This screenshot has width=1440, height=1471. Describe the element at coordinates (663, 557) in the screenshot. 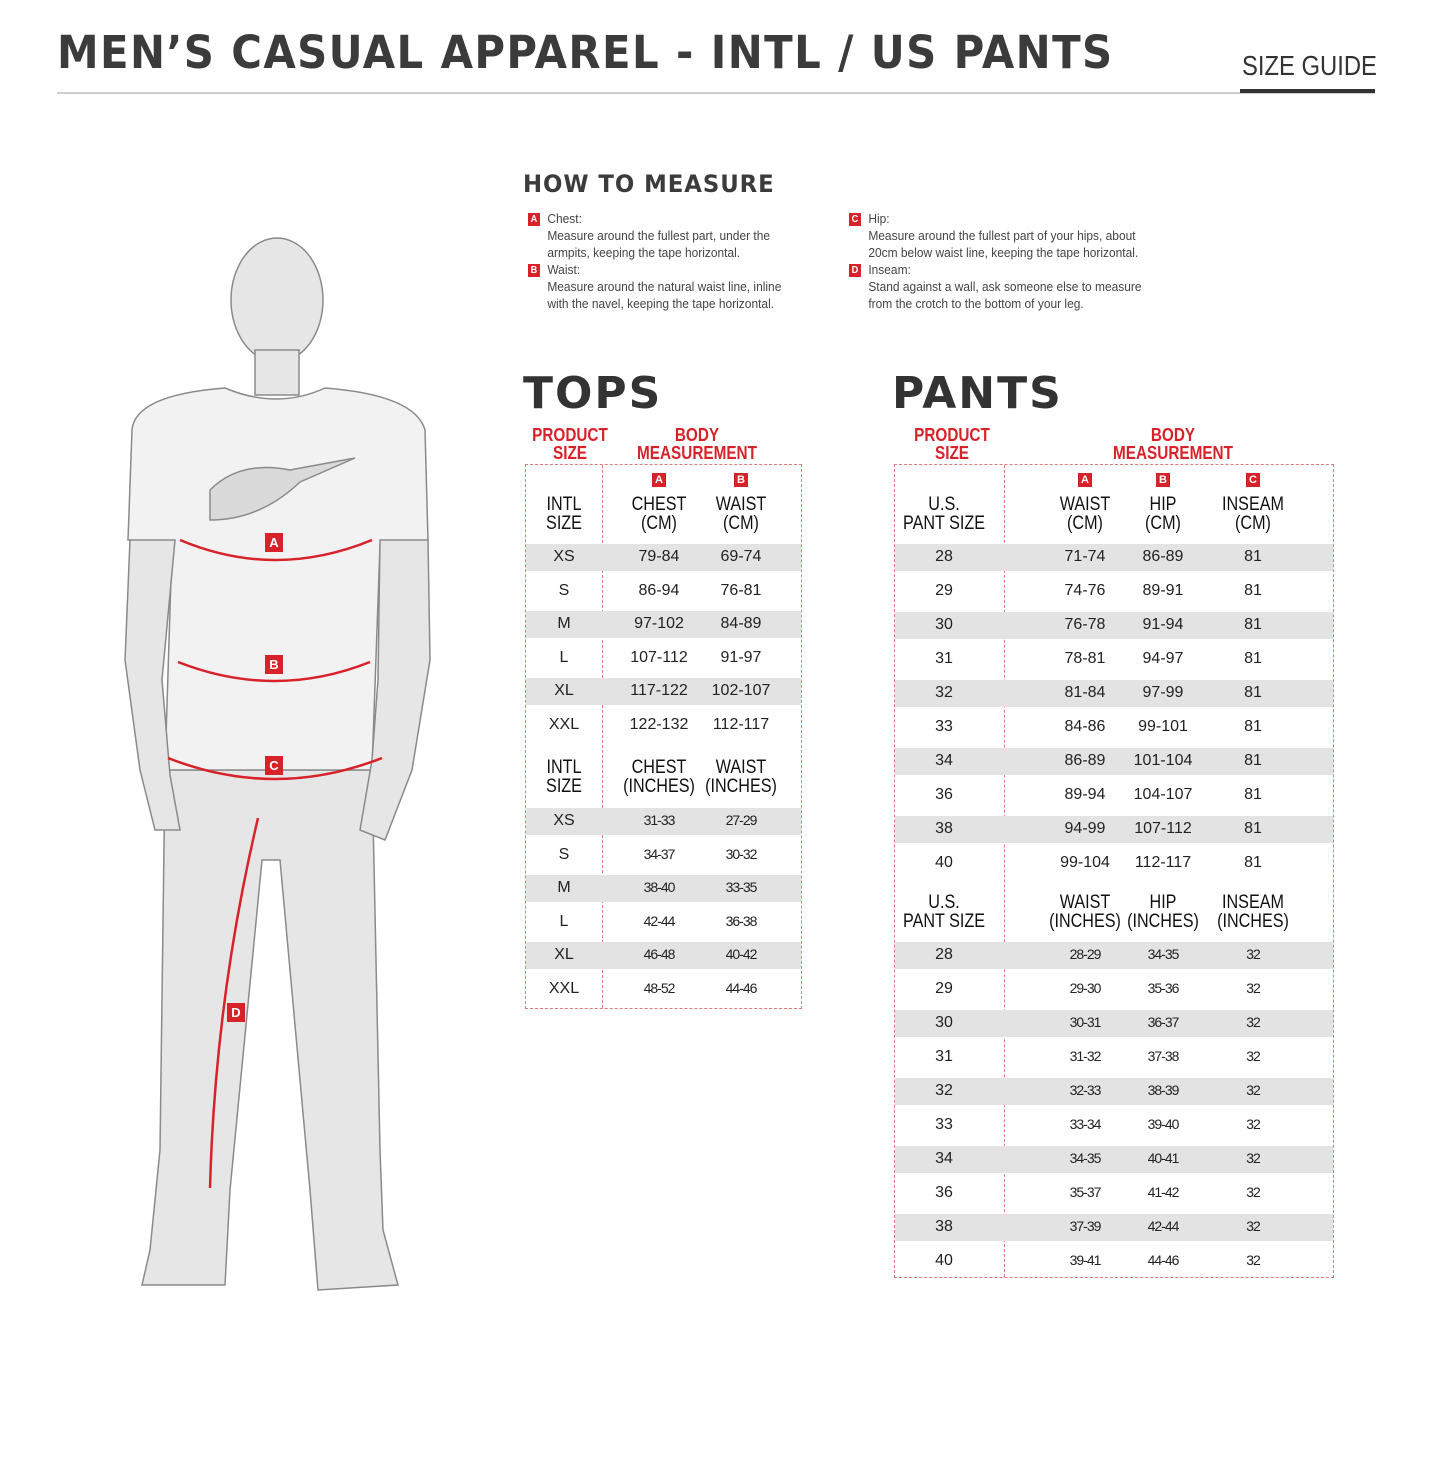

I see `tops-table-row: XS 79-84 69-74` at that location.